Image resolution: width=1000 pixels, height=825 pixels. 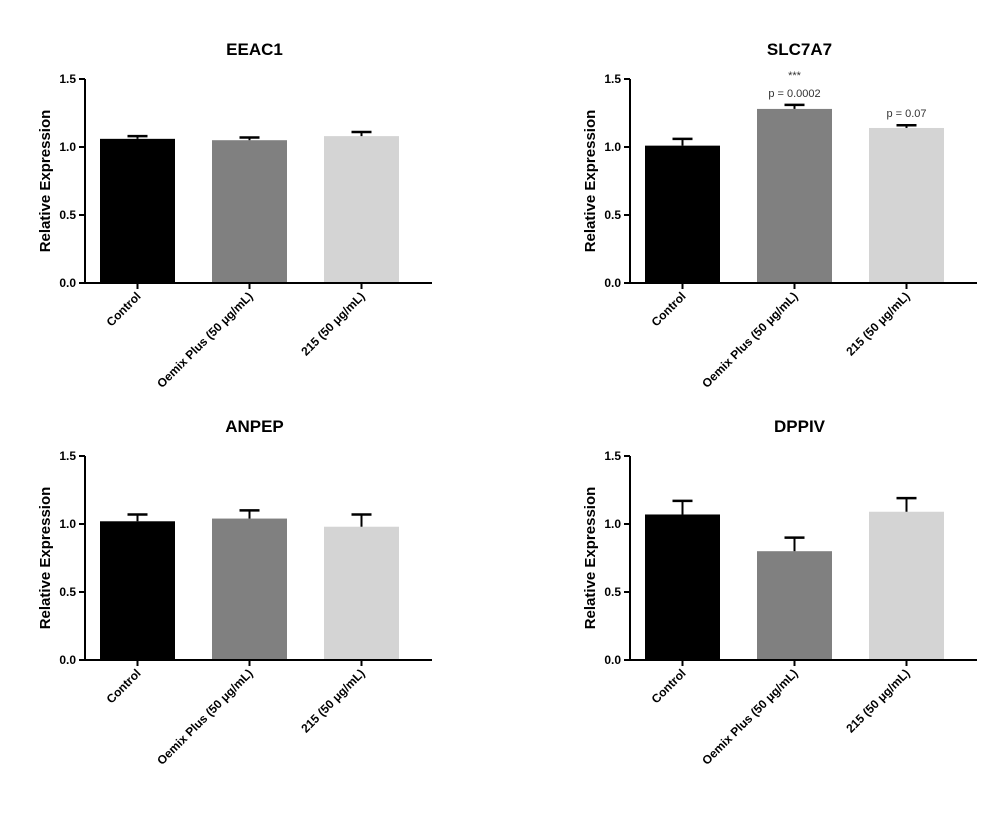 I want to click on chart-title: EEAC1, so click(x=254, y=49).